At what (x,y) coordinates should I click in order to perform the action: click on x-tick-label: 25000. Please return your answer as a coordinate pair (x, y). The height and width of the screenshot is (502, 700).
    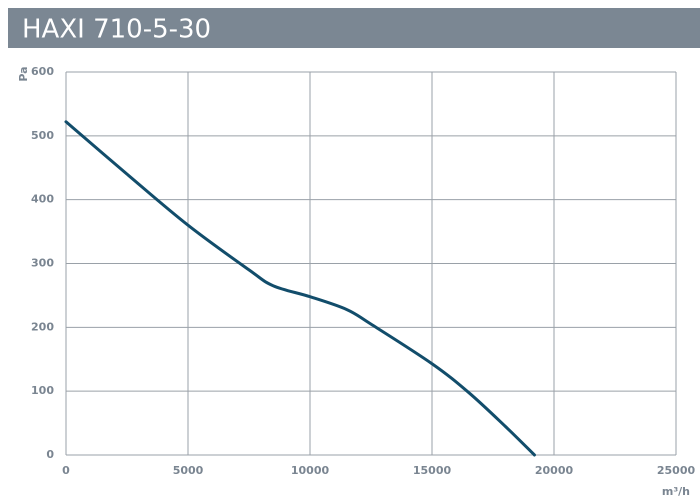
    Looking at the image, I should click on (676, 470).